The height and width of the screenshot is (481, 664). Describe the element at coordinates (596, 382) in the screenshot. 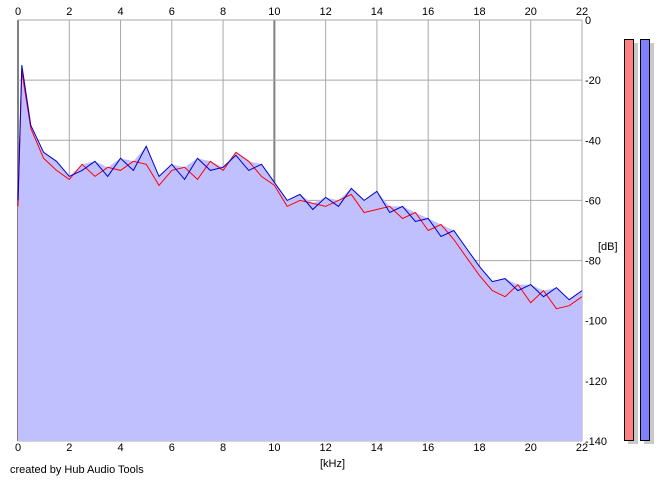

I see `y-tick-label: -120` at that location.